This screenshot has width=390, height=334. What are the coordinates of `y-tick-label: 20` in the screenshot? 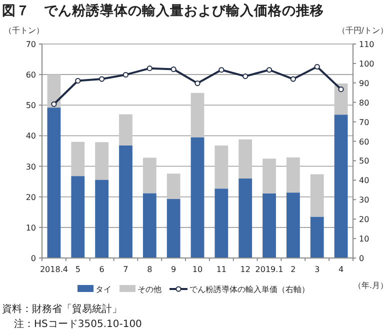 It's located at (31, 197).